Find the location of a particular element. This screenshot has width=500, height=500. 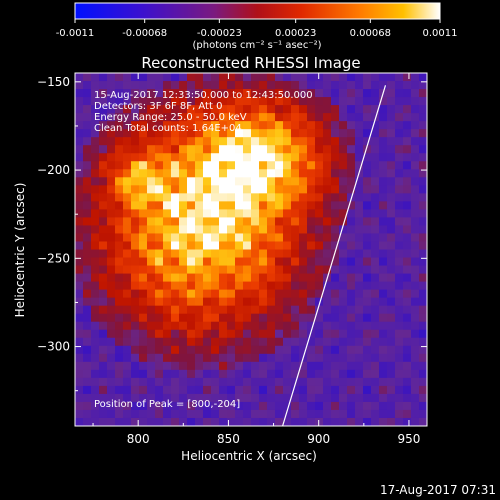

colorbar-tick-label: 0.00023 is located at coordinates (295, 33).